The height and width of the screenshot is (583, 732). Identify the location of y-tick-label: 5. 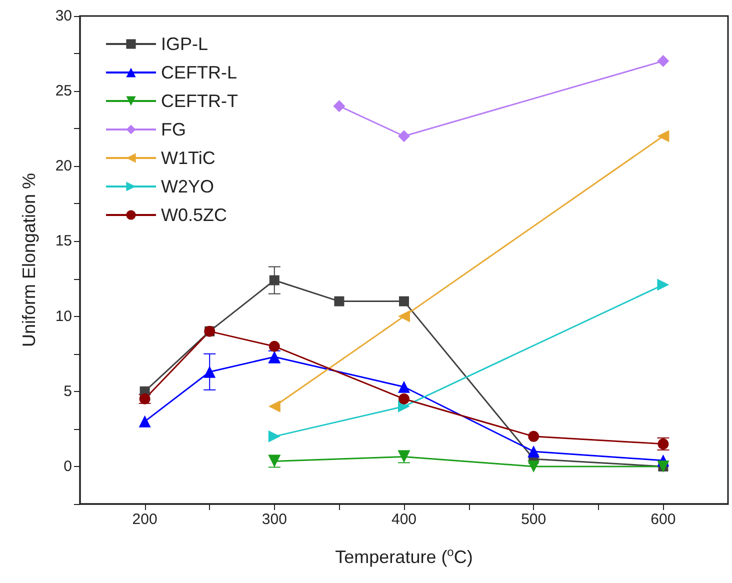
(68, 391).